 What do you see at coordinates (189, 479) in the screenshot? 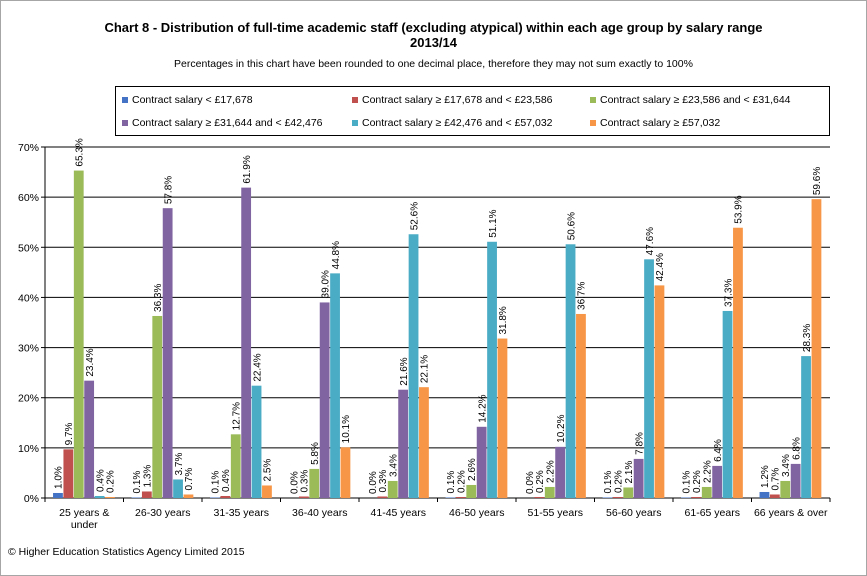
I see `data-label: 0.7%` at bounding box center [189, 479].